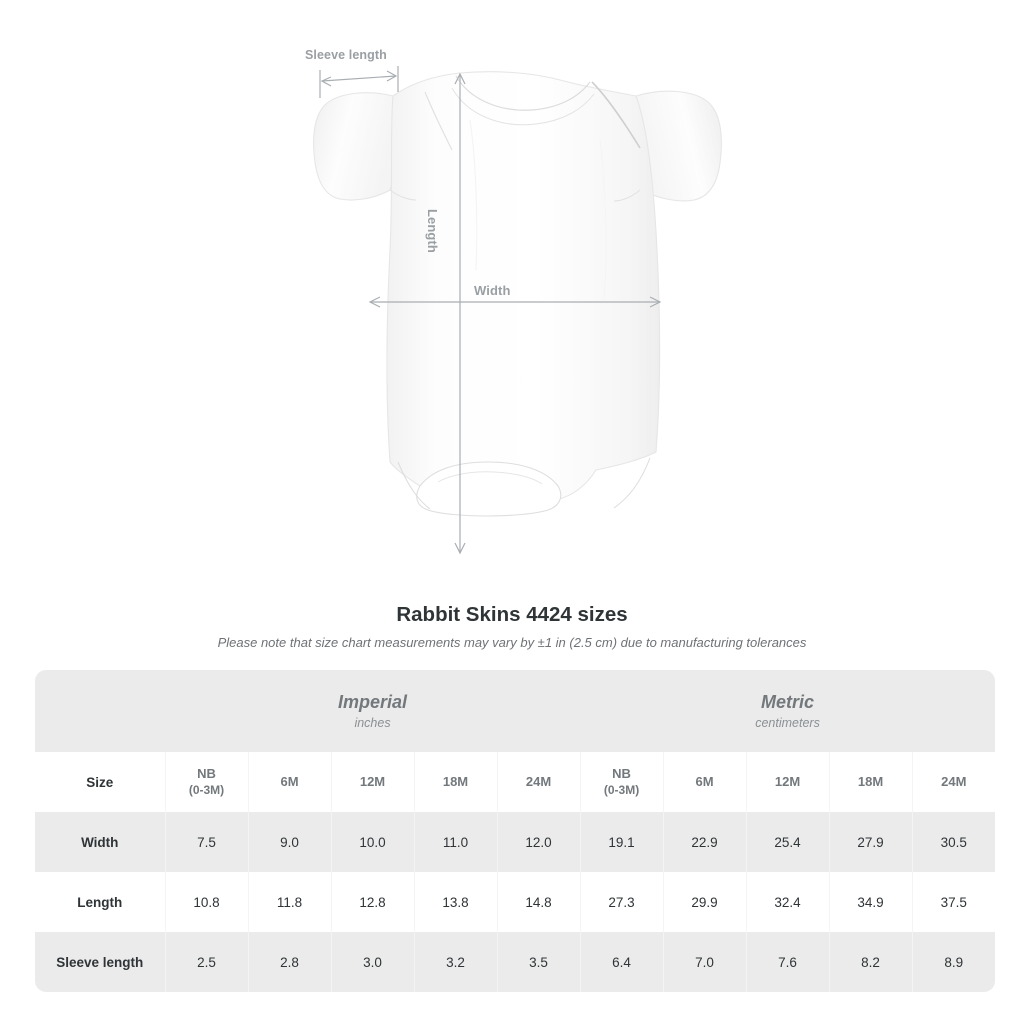 This screenshot has width=1024, height=1024. Describe the element at coordinates (456, 962) in the screenshot. I see `cell-sleeve-imperial-18m: 3.2` at that location.